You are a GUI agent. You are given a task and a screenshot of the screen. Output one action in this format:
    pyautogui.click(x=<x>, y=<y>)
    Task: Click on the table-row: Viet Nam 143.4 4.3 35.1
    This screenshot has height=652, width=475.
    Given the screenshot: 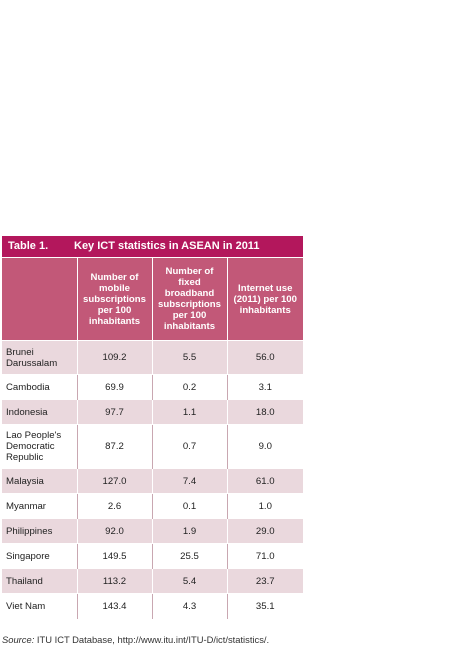 What is the action you would take?
    pyautogui.click(x=152, y=606)
    